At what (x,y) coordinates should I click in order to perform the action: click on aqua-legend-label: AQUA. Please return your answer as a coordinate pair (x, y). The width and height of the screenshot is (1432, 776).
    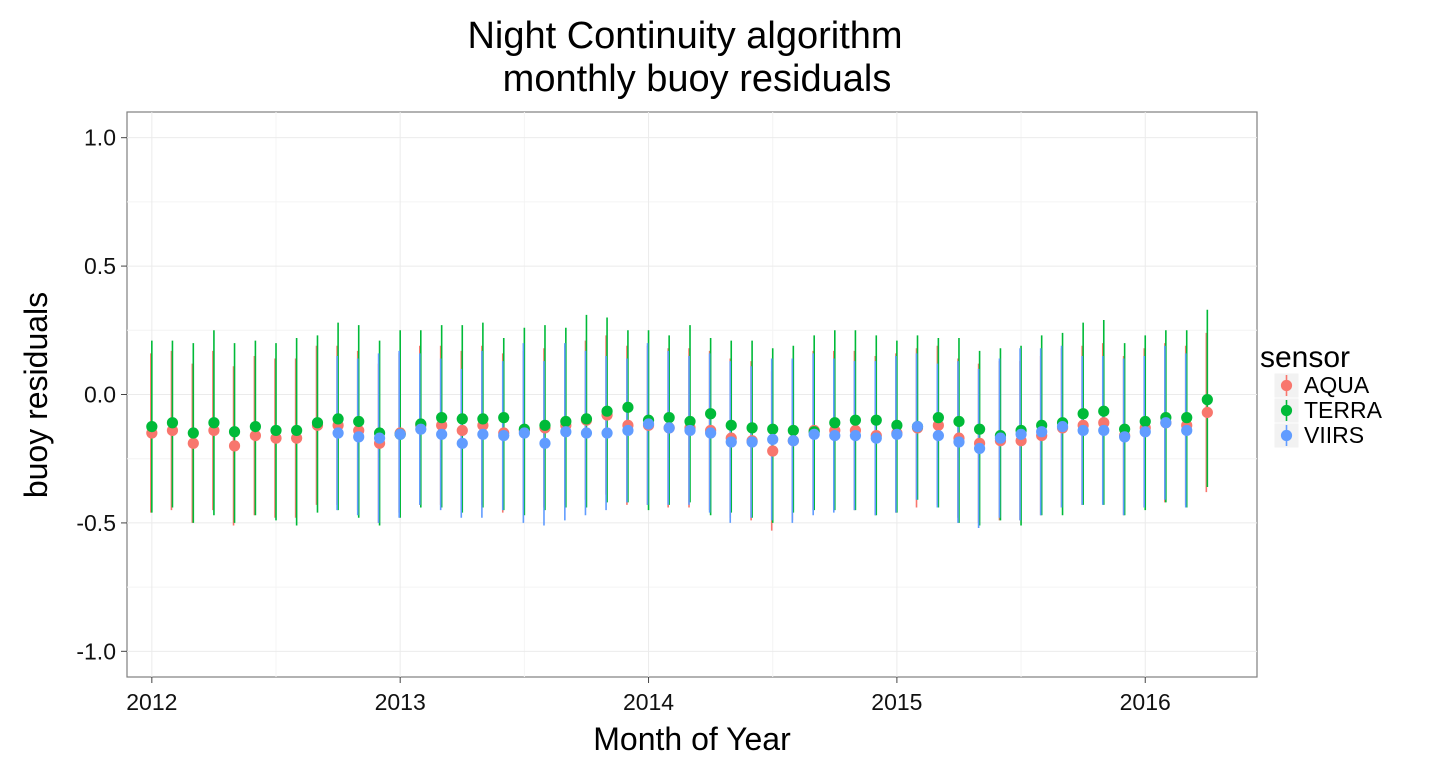
    Looking at the image, I should click on (1337, 385).